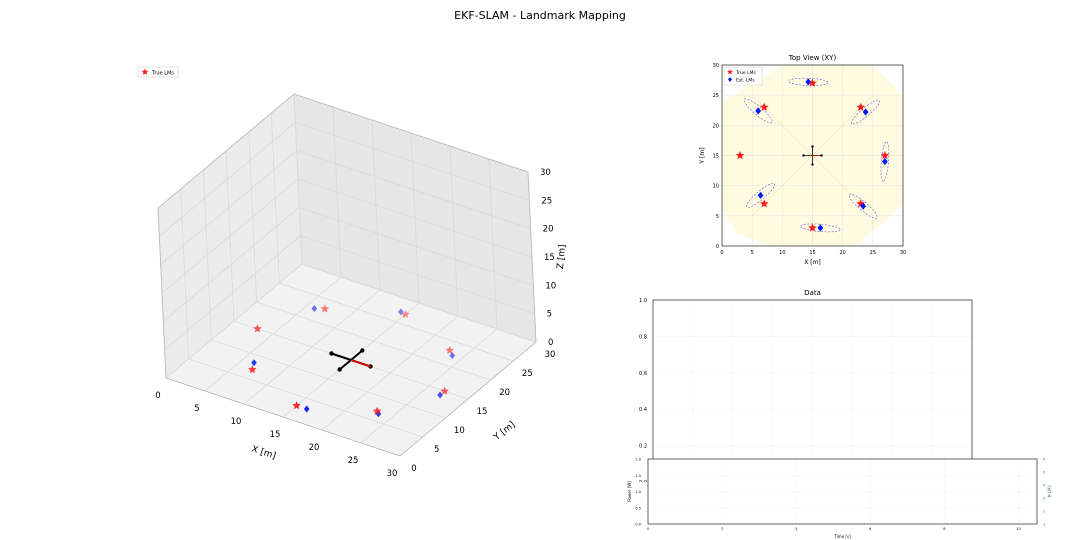 Image resolution: width=1080 pixels, height=540 pixels. What do you see at coordinates (1049, 491) in the screenshot?
I see `y-right-axis-label: # LMs` at bounding box center [1049, 491].